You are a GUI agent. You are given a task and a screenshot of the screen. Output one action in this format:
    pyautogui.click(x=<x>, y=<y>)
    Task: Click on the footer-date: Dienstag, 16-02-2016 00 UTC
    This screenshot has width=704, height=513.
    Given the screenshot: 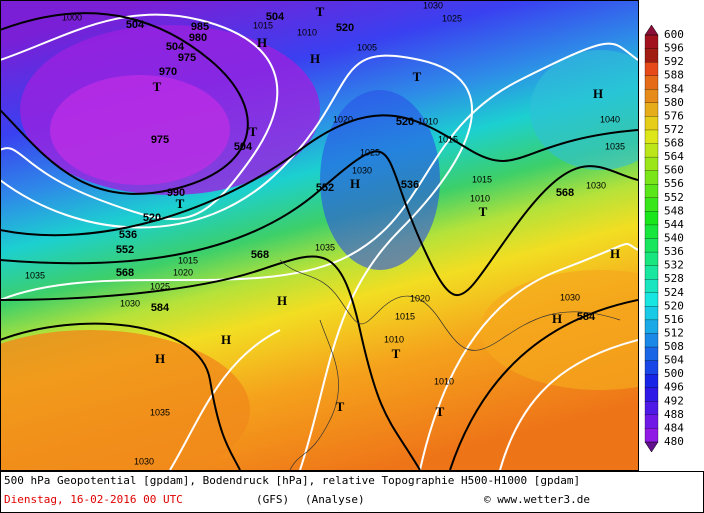 What is the action you would take?
    pyautogui.click(x=93, y=499)
    